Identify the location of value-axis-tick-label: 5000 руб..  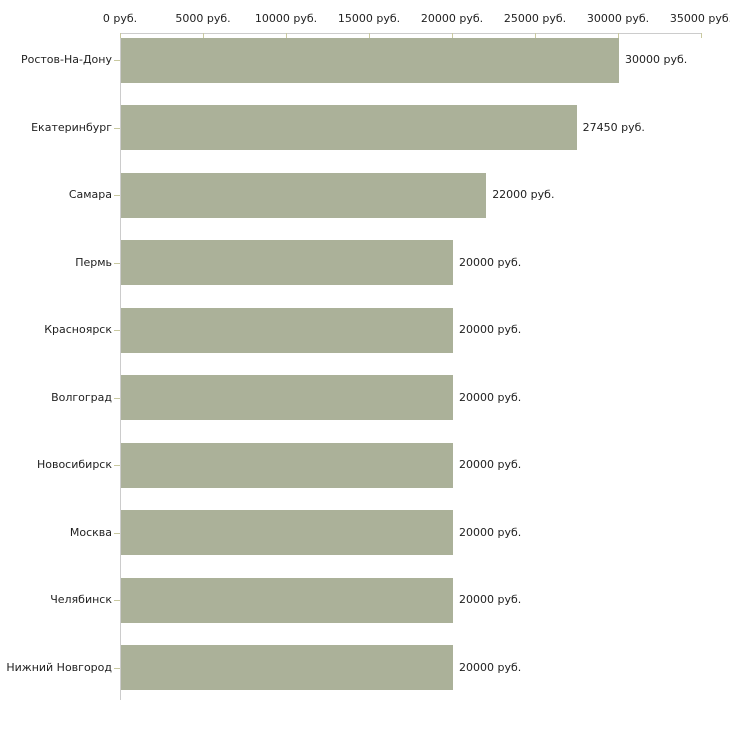
(203, 18).